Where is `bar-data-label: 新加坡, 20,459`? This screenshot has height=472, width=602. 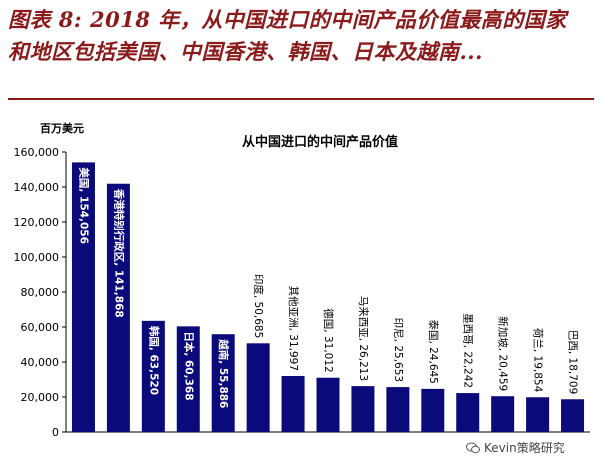
bar-data-label: 新加坡, 20,459 is located at coordinates (503, 353).